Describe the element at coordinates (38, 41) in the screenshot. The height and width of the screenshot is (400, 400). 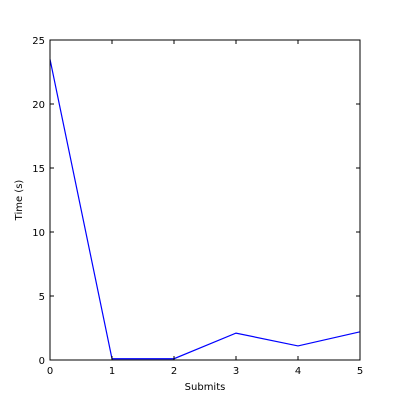
I see `y-tick-label: 25` at that location.